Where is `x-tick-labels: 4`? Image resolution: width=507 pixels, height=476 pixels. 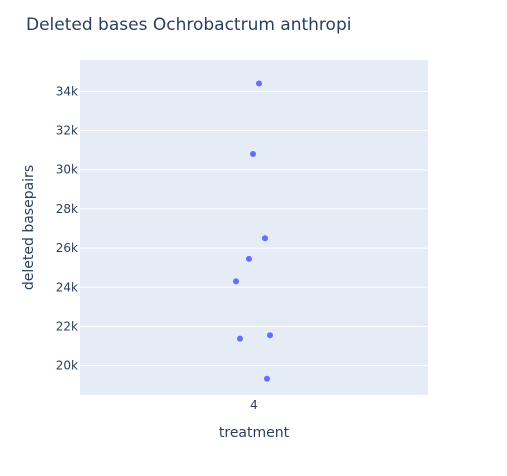 x-tick-labels: 4 is located at coordinates (254, 405).